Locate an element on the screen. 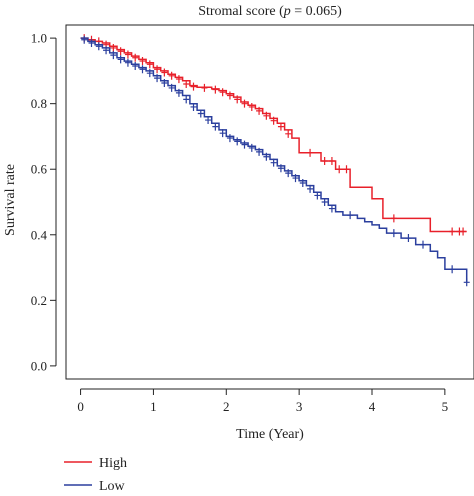 This screenshot has width=474, height=496. x-tick-label: 4 is located at coordinates (372, 406).